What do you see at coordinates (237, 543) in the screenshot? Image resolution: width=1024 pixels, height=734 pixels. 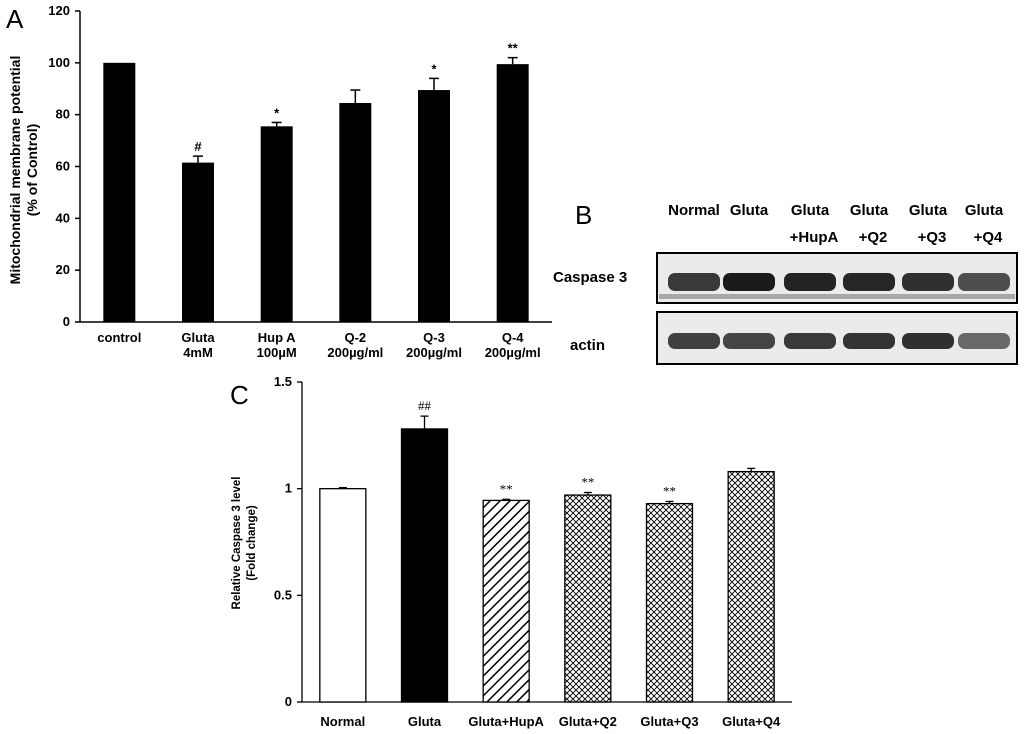 I see `panel-c-ylabel-line1: Relative Caspase 3 level` at bounding box center [237, 543].